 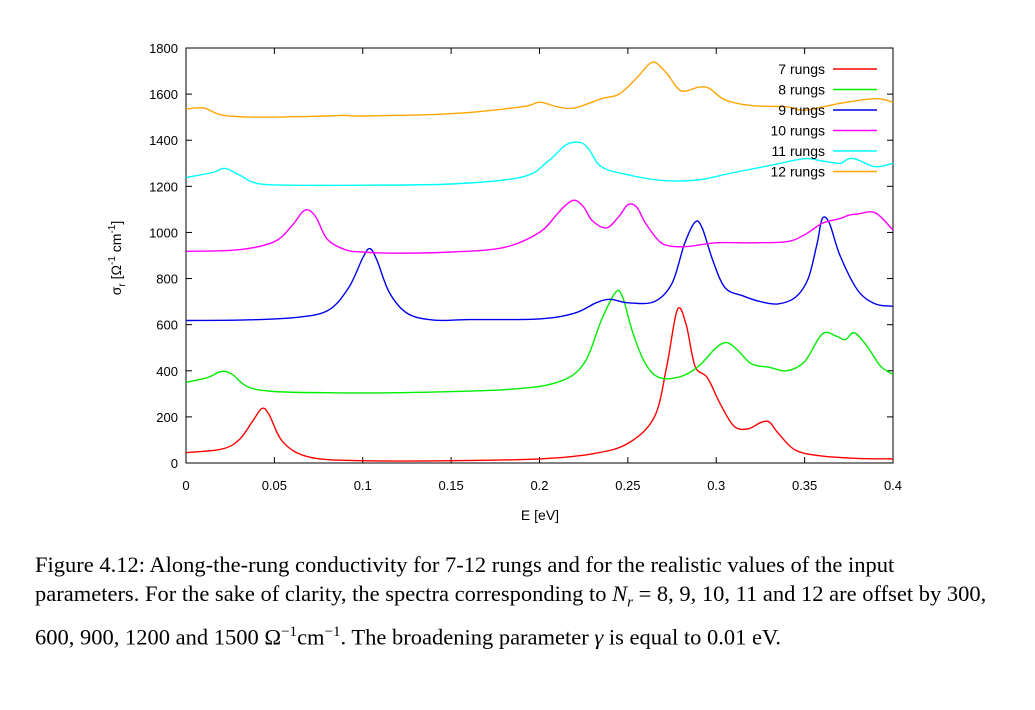 What do you see at coordinates (801, 90) in the screenshot?
I see `legend-label-8-rungs: 8 rungs` at bounding box center [801, 90].